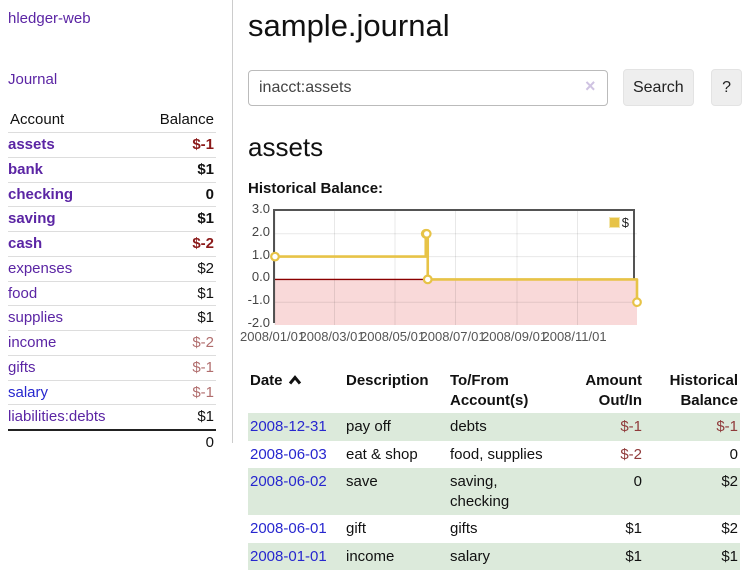 The image size is (742, 582). What do you see at coordinates (729, 556) in the screenshot?
I see `transaction-balance: $1` at bounding box center [729, 556].